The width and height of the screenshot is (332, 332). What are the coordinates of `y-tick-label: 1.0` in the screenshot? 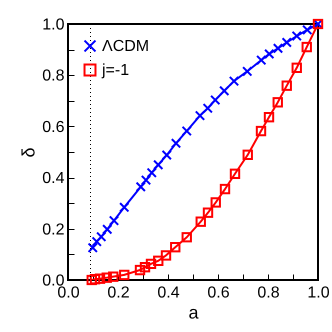 It's located at (53, 25).